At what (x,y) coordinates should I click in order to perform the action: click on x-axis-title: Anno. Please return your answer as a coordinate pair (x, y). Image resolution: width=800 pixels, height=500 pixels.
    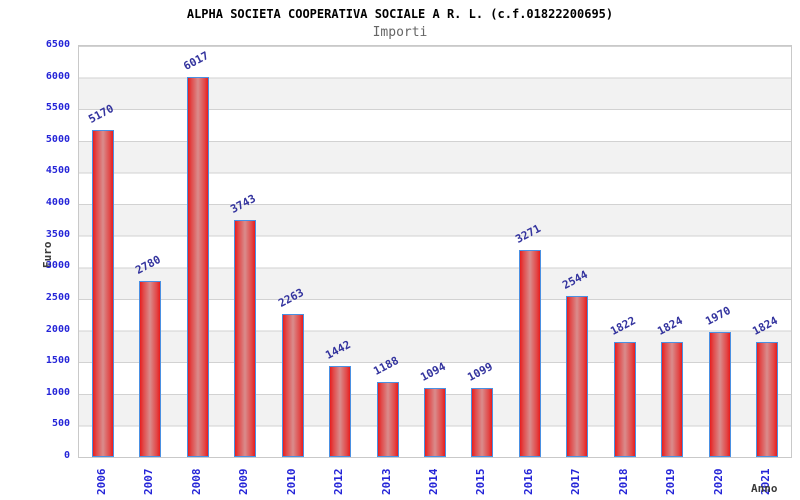
    Looking at the image, I should click on (764, 488).